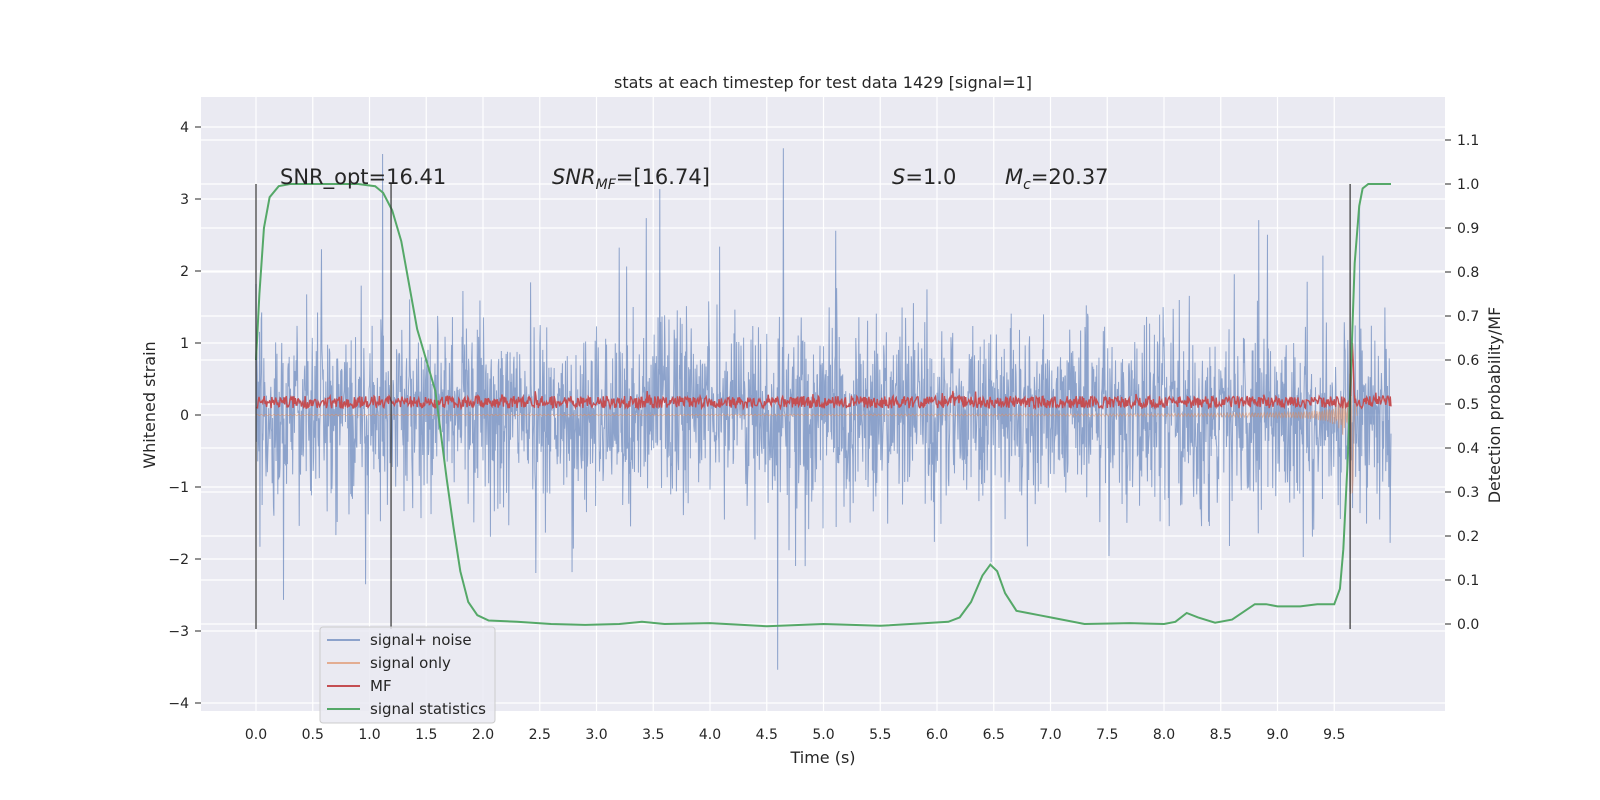 The height and width of the screenshot is (800, 1600). What do you see at coordinates (1468, 273) in the screenshot?
I see `y-right-tick-label: 0.8` at bounding box center [1468, 273].